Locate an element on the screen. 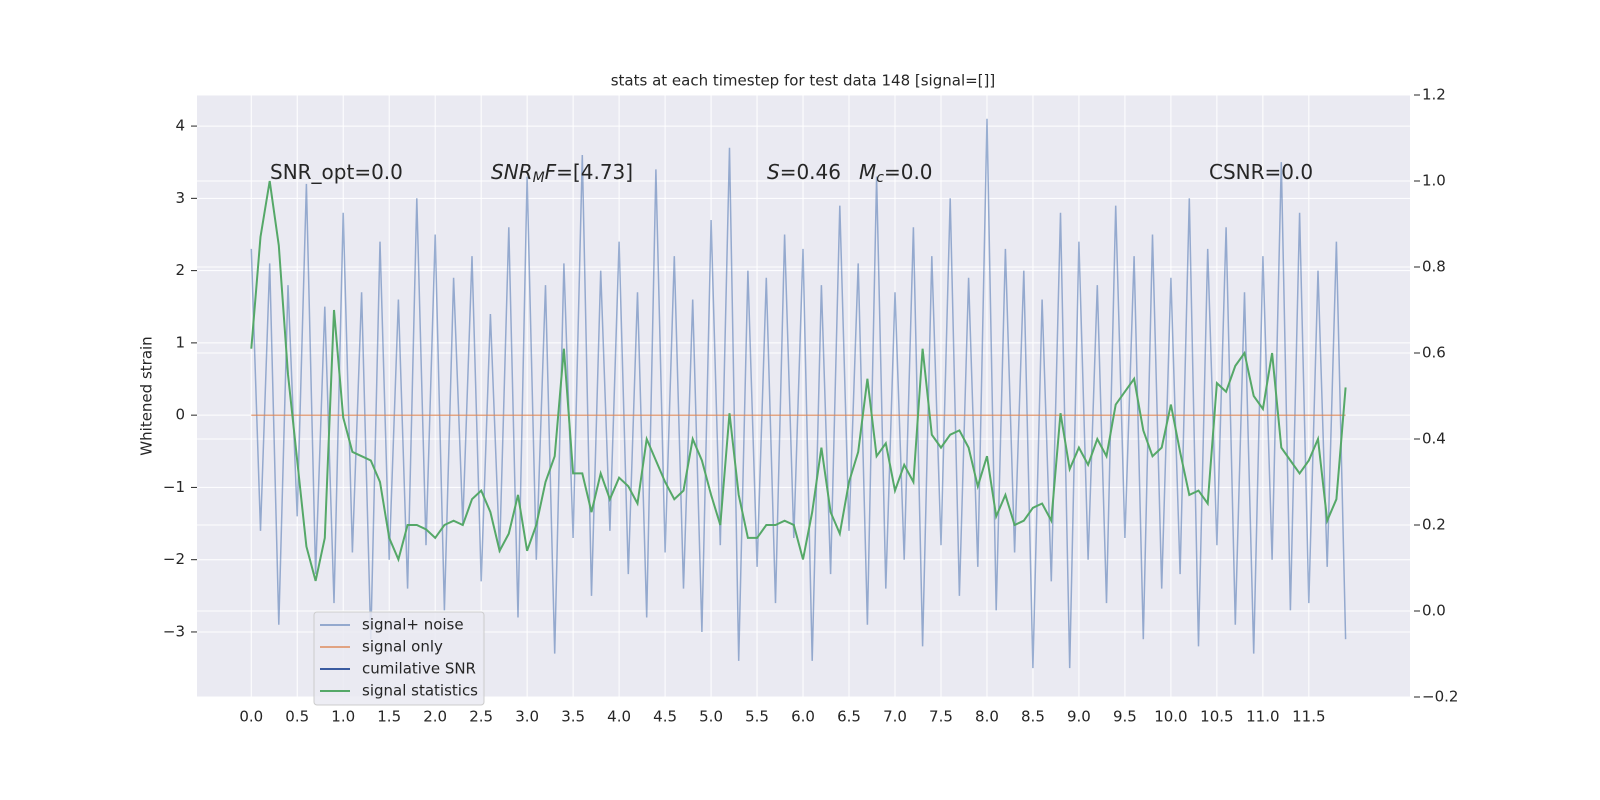  annotation: CSNR=0.0 is located at coordinates (1261, 172).